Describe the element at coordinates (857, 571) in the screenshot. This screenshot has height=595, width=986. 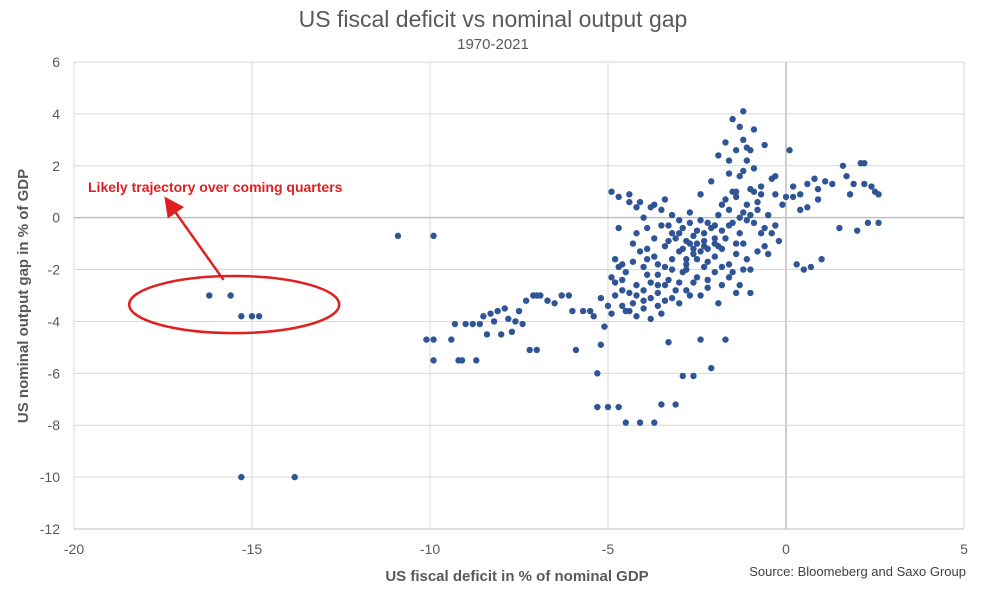
I see `source-note: Source: Bloomeberg and Saxo Group` at that location.